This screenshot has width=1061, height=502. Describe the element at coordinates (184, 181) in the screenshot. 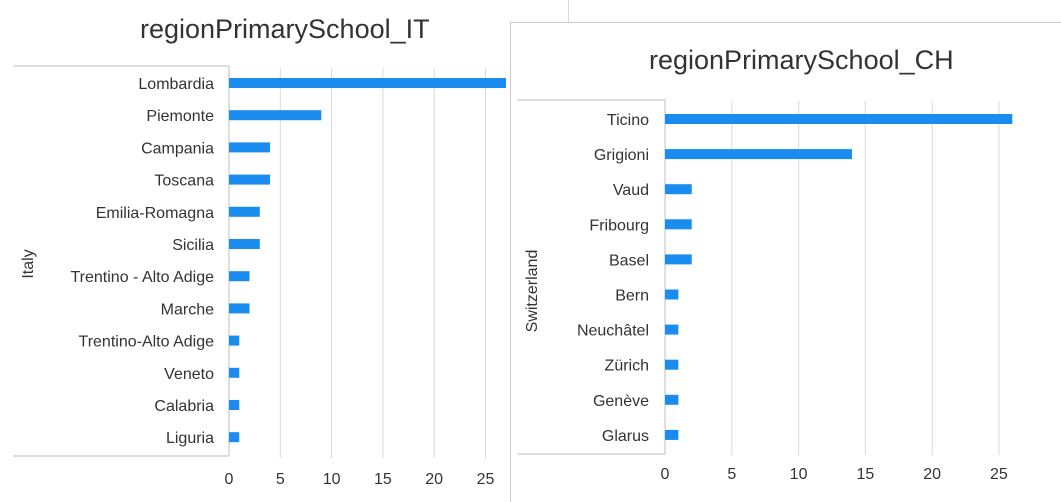

I see `category-label: Toscana` at that location.